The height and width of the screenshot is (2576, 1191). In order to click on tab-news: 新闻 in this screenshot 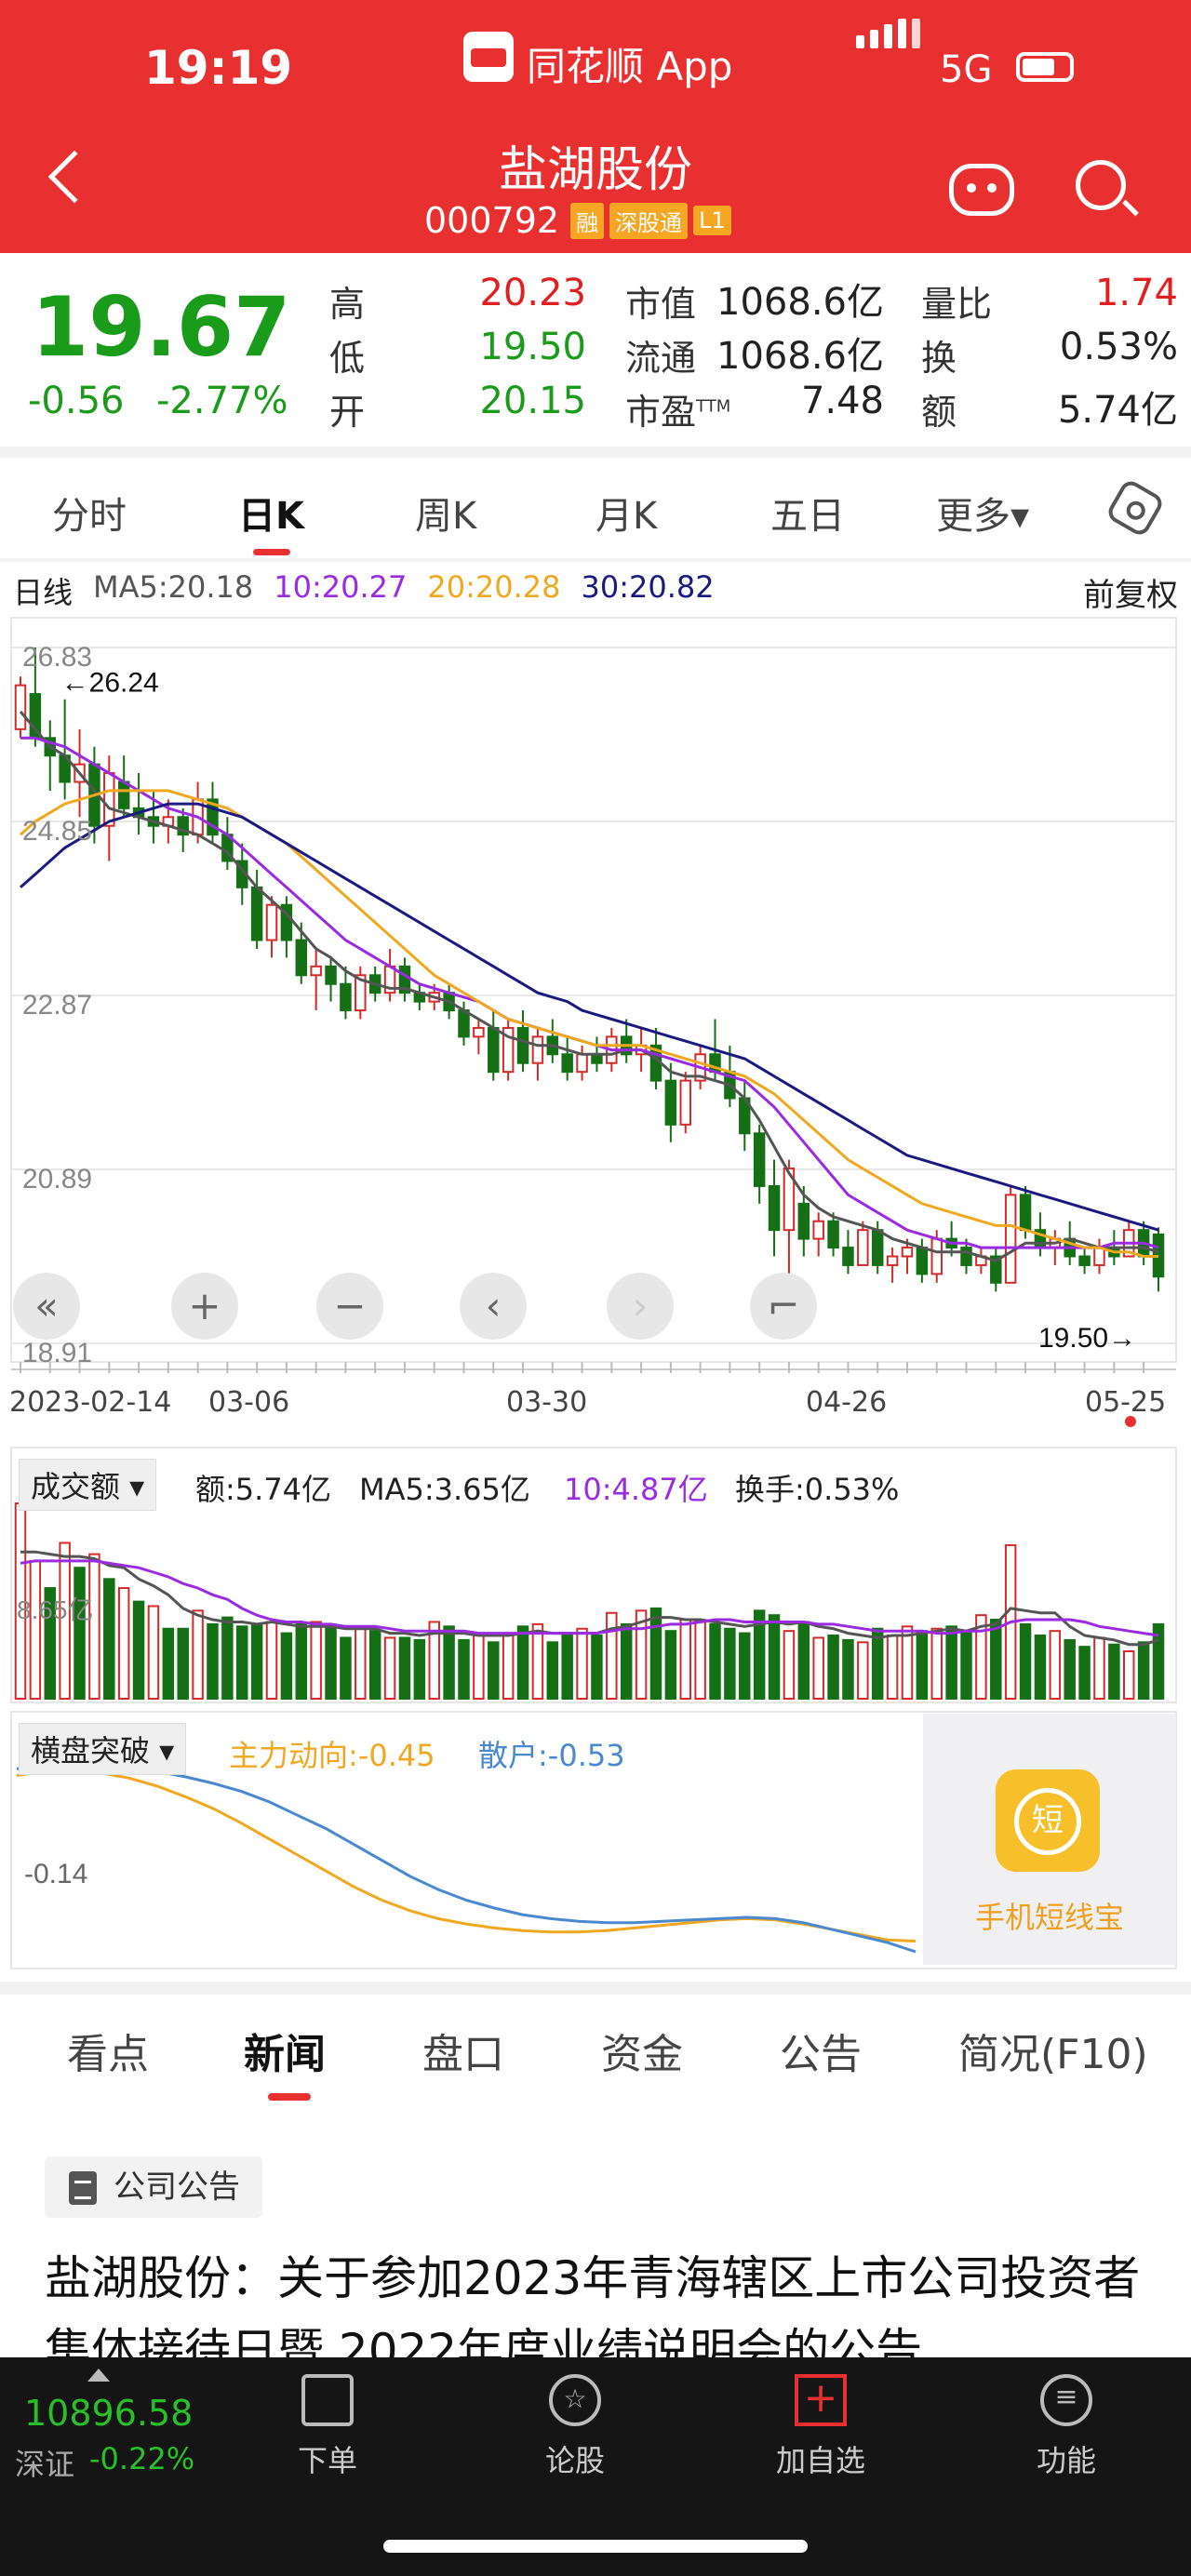, I will do `click(285, 2054)`.